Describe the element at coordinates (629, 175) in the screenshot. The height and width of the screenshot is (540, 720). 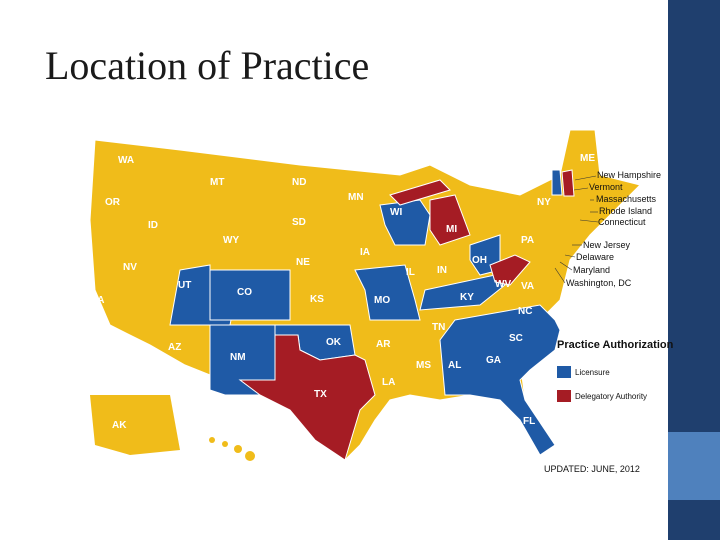
I see `callout-label: New Hampshire` at that location.